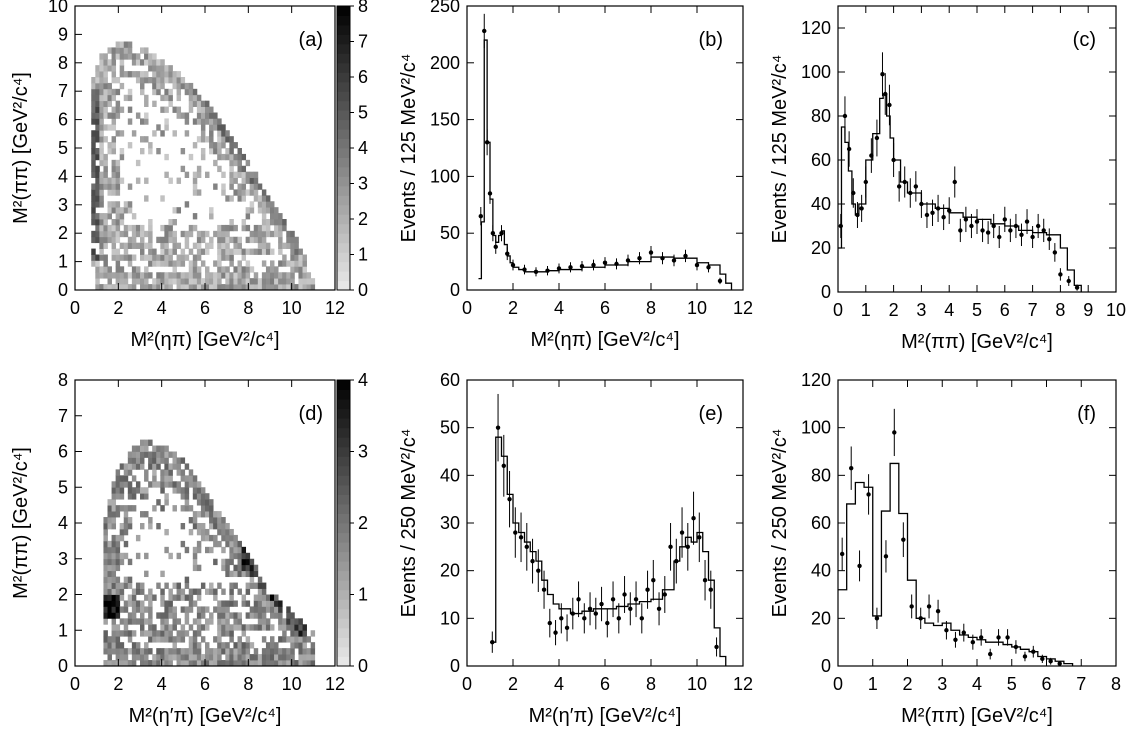 The height and width of the screenshot is (738, 1136). What do you see at coordinates (450, 428) in the screenshot?
I see `y-tick-label: 50` at bounding box center [450, 428].